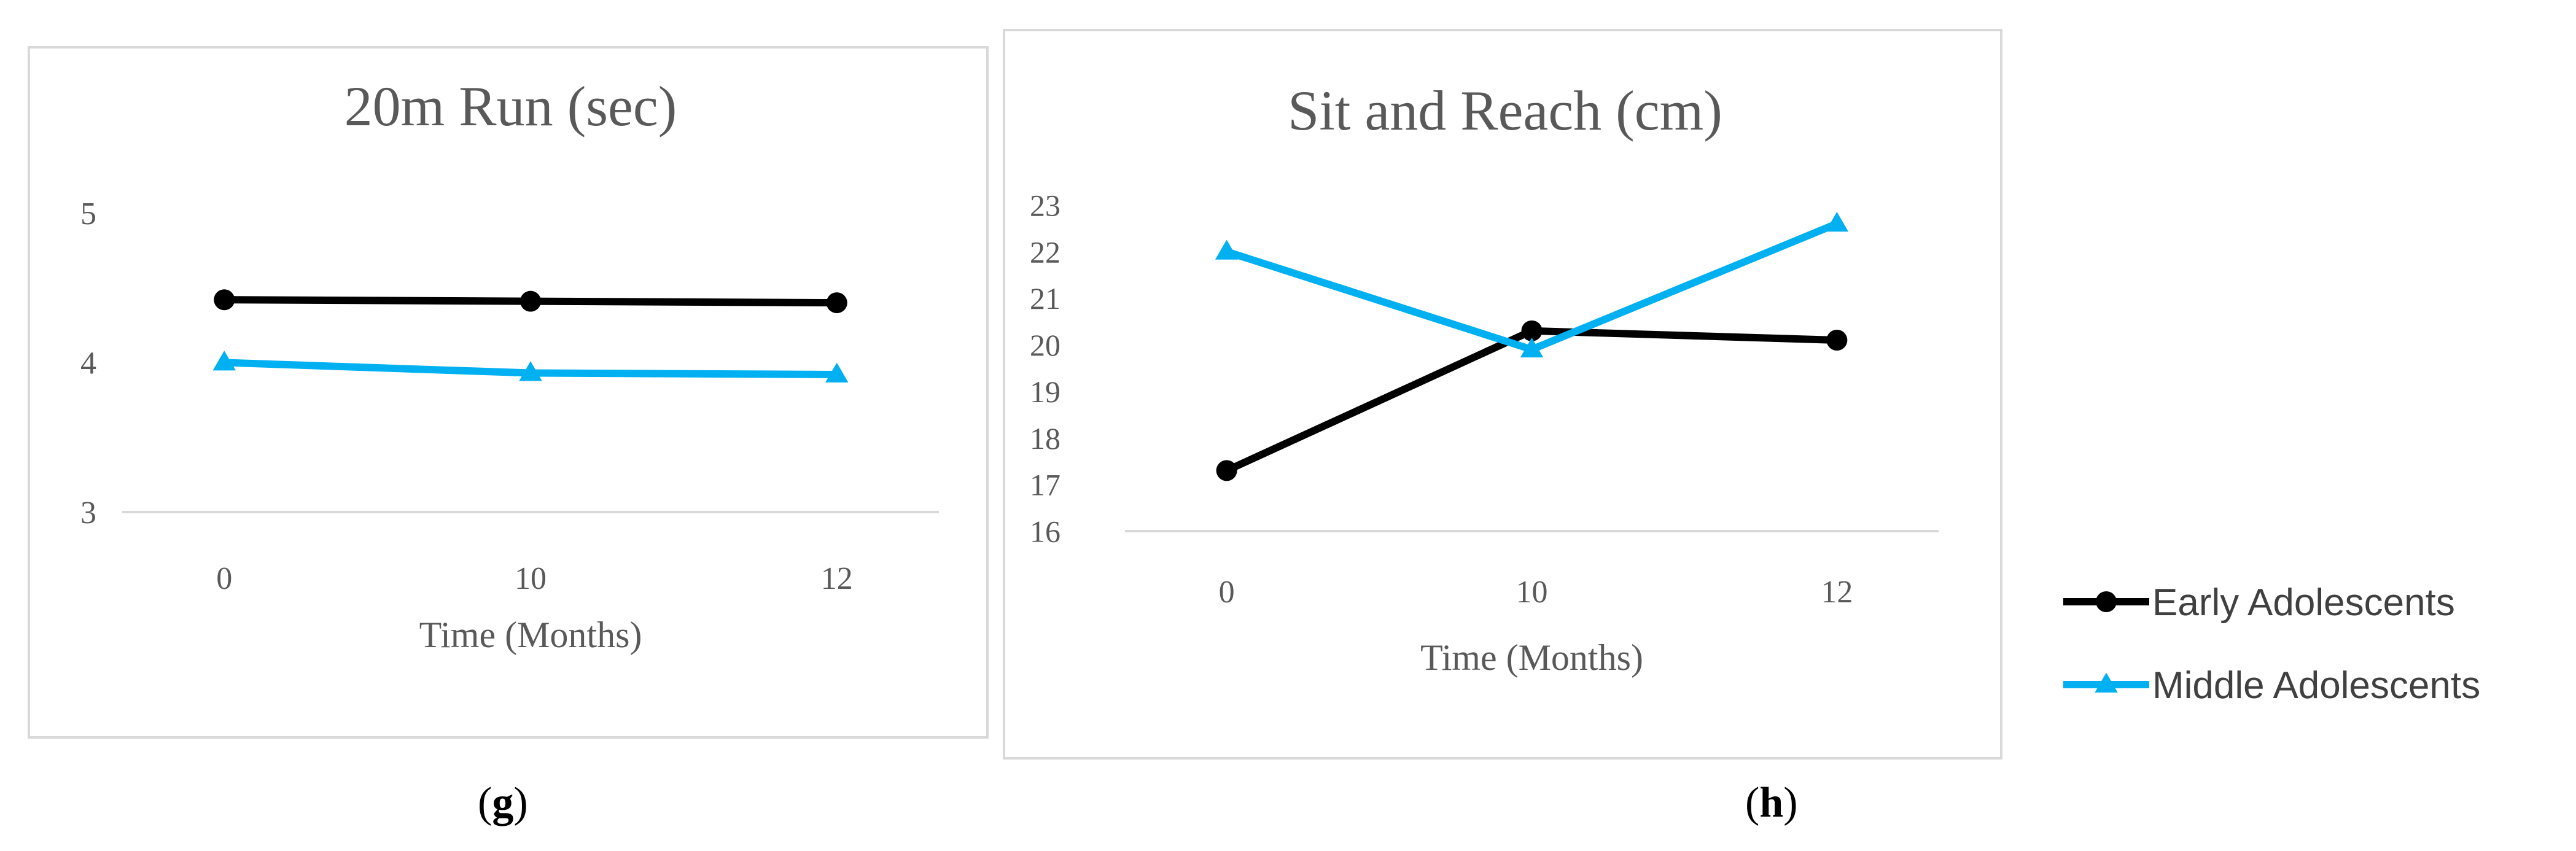  Describe the element at coordinates (1045, 345) in the screenshot. I see `sit-and-reach-cm-ytick-20: 20` at that location.